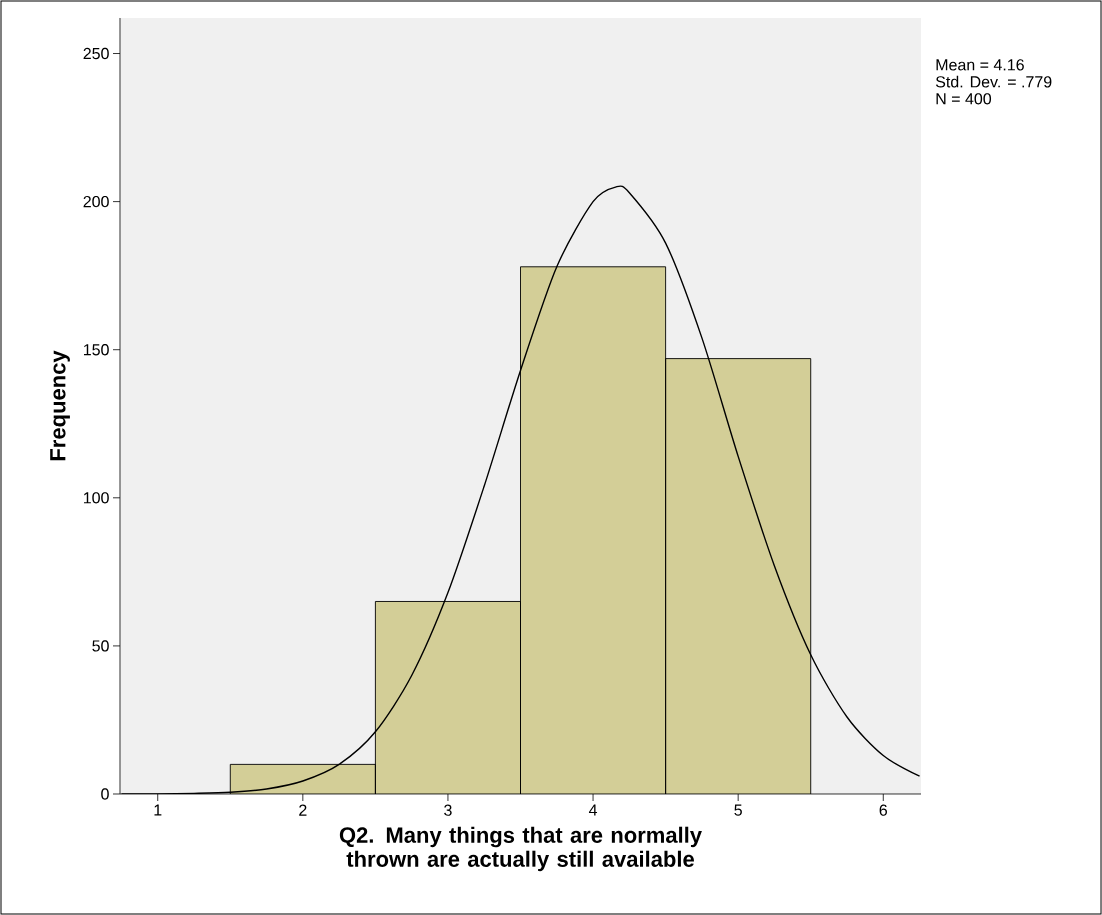 This screenshot has width=1102, height=915. What do you see at coordinates (520, 849) in the screenshot?
I see `x-axis-title: Q2. Many things that are normally thrown are actually still available` at bounding box center [520, 849].